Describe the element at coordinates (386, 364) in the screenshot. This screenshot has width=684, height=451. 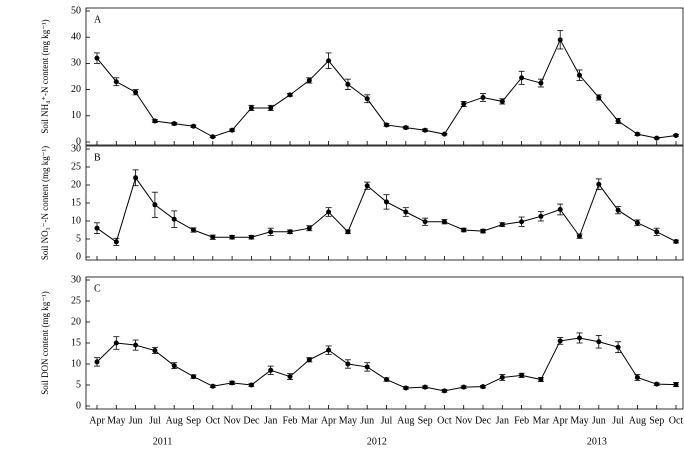
I see `data-line` at that location.